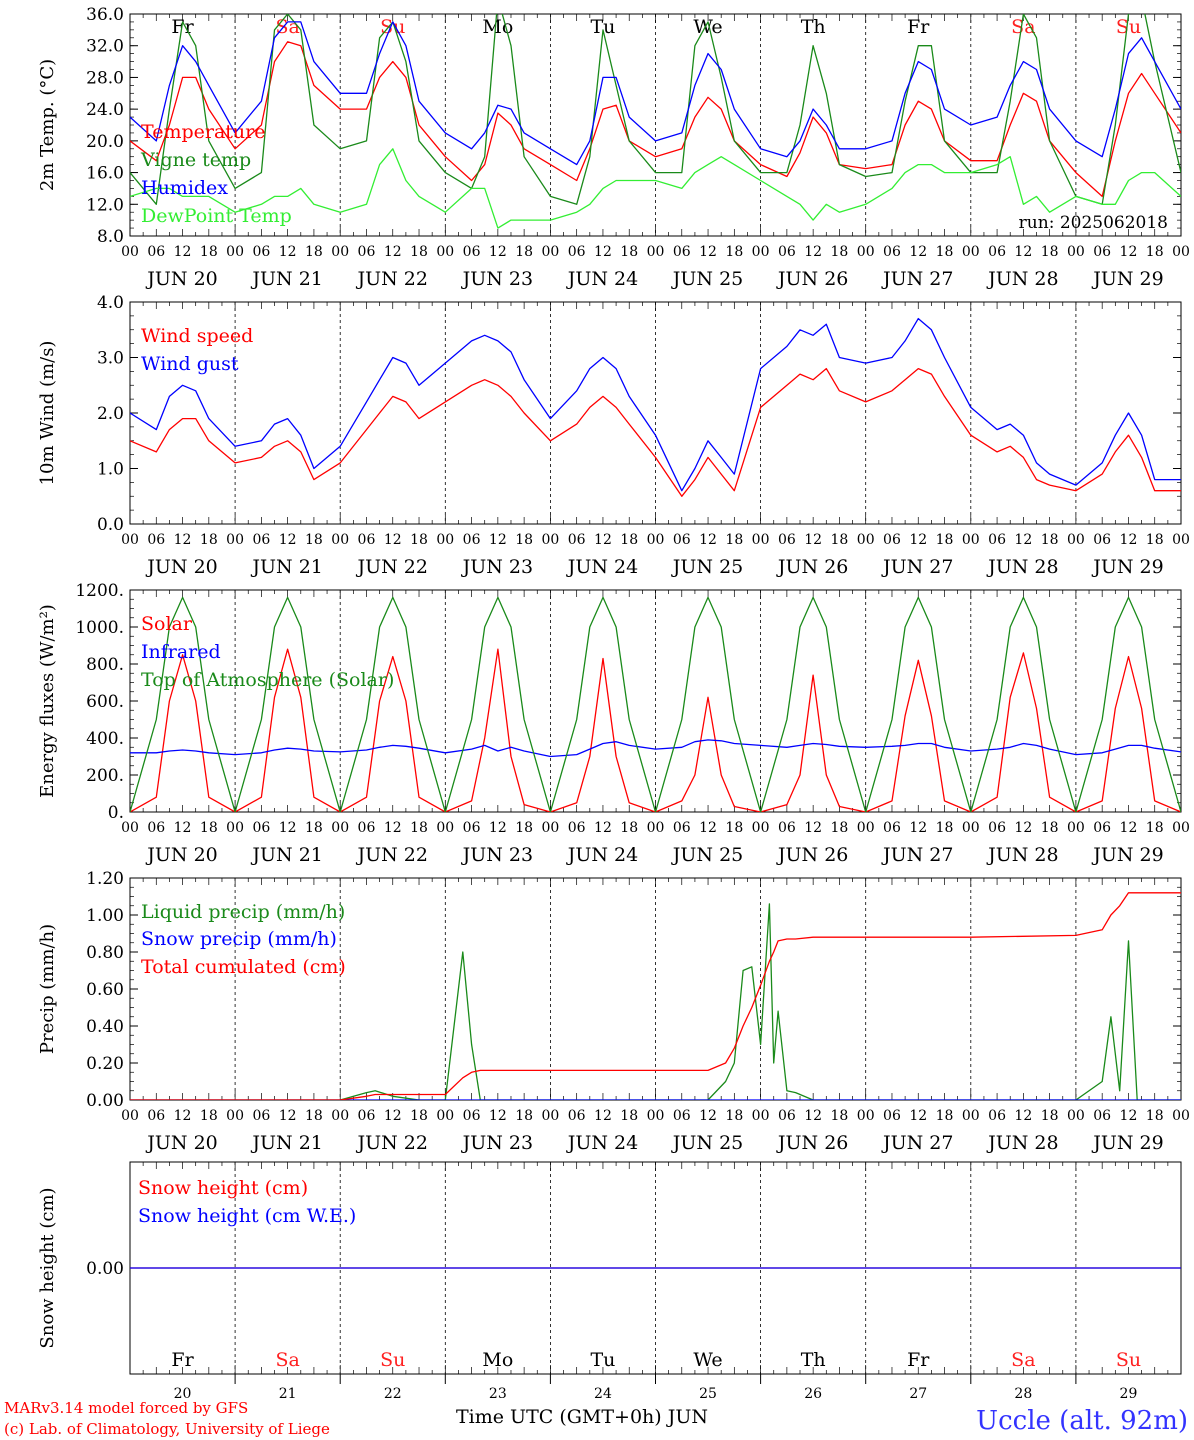 Image resolution: width=1194 pixels, height=1440 pixels. Describe the element at coordinates (813, 1360) in the screenshot. I see `weekday-label: Th` at that location.